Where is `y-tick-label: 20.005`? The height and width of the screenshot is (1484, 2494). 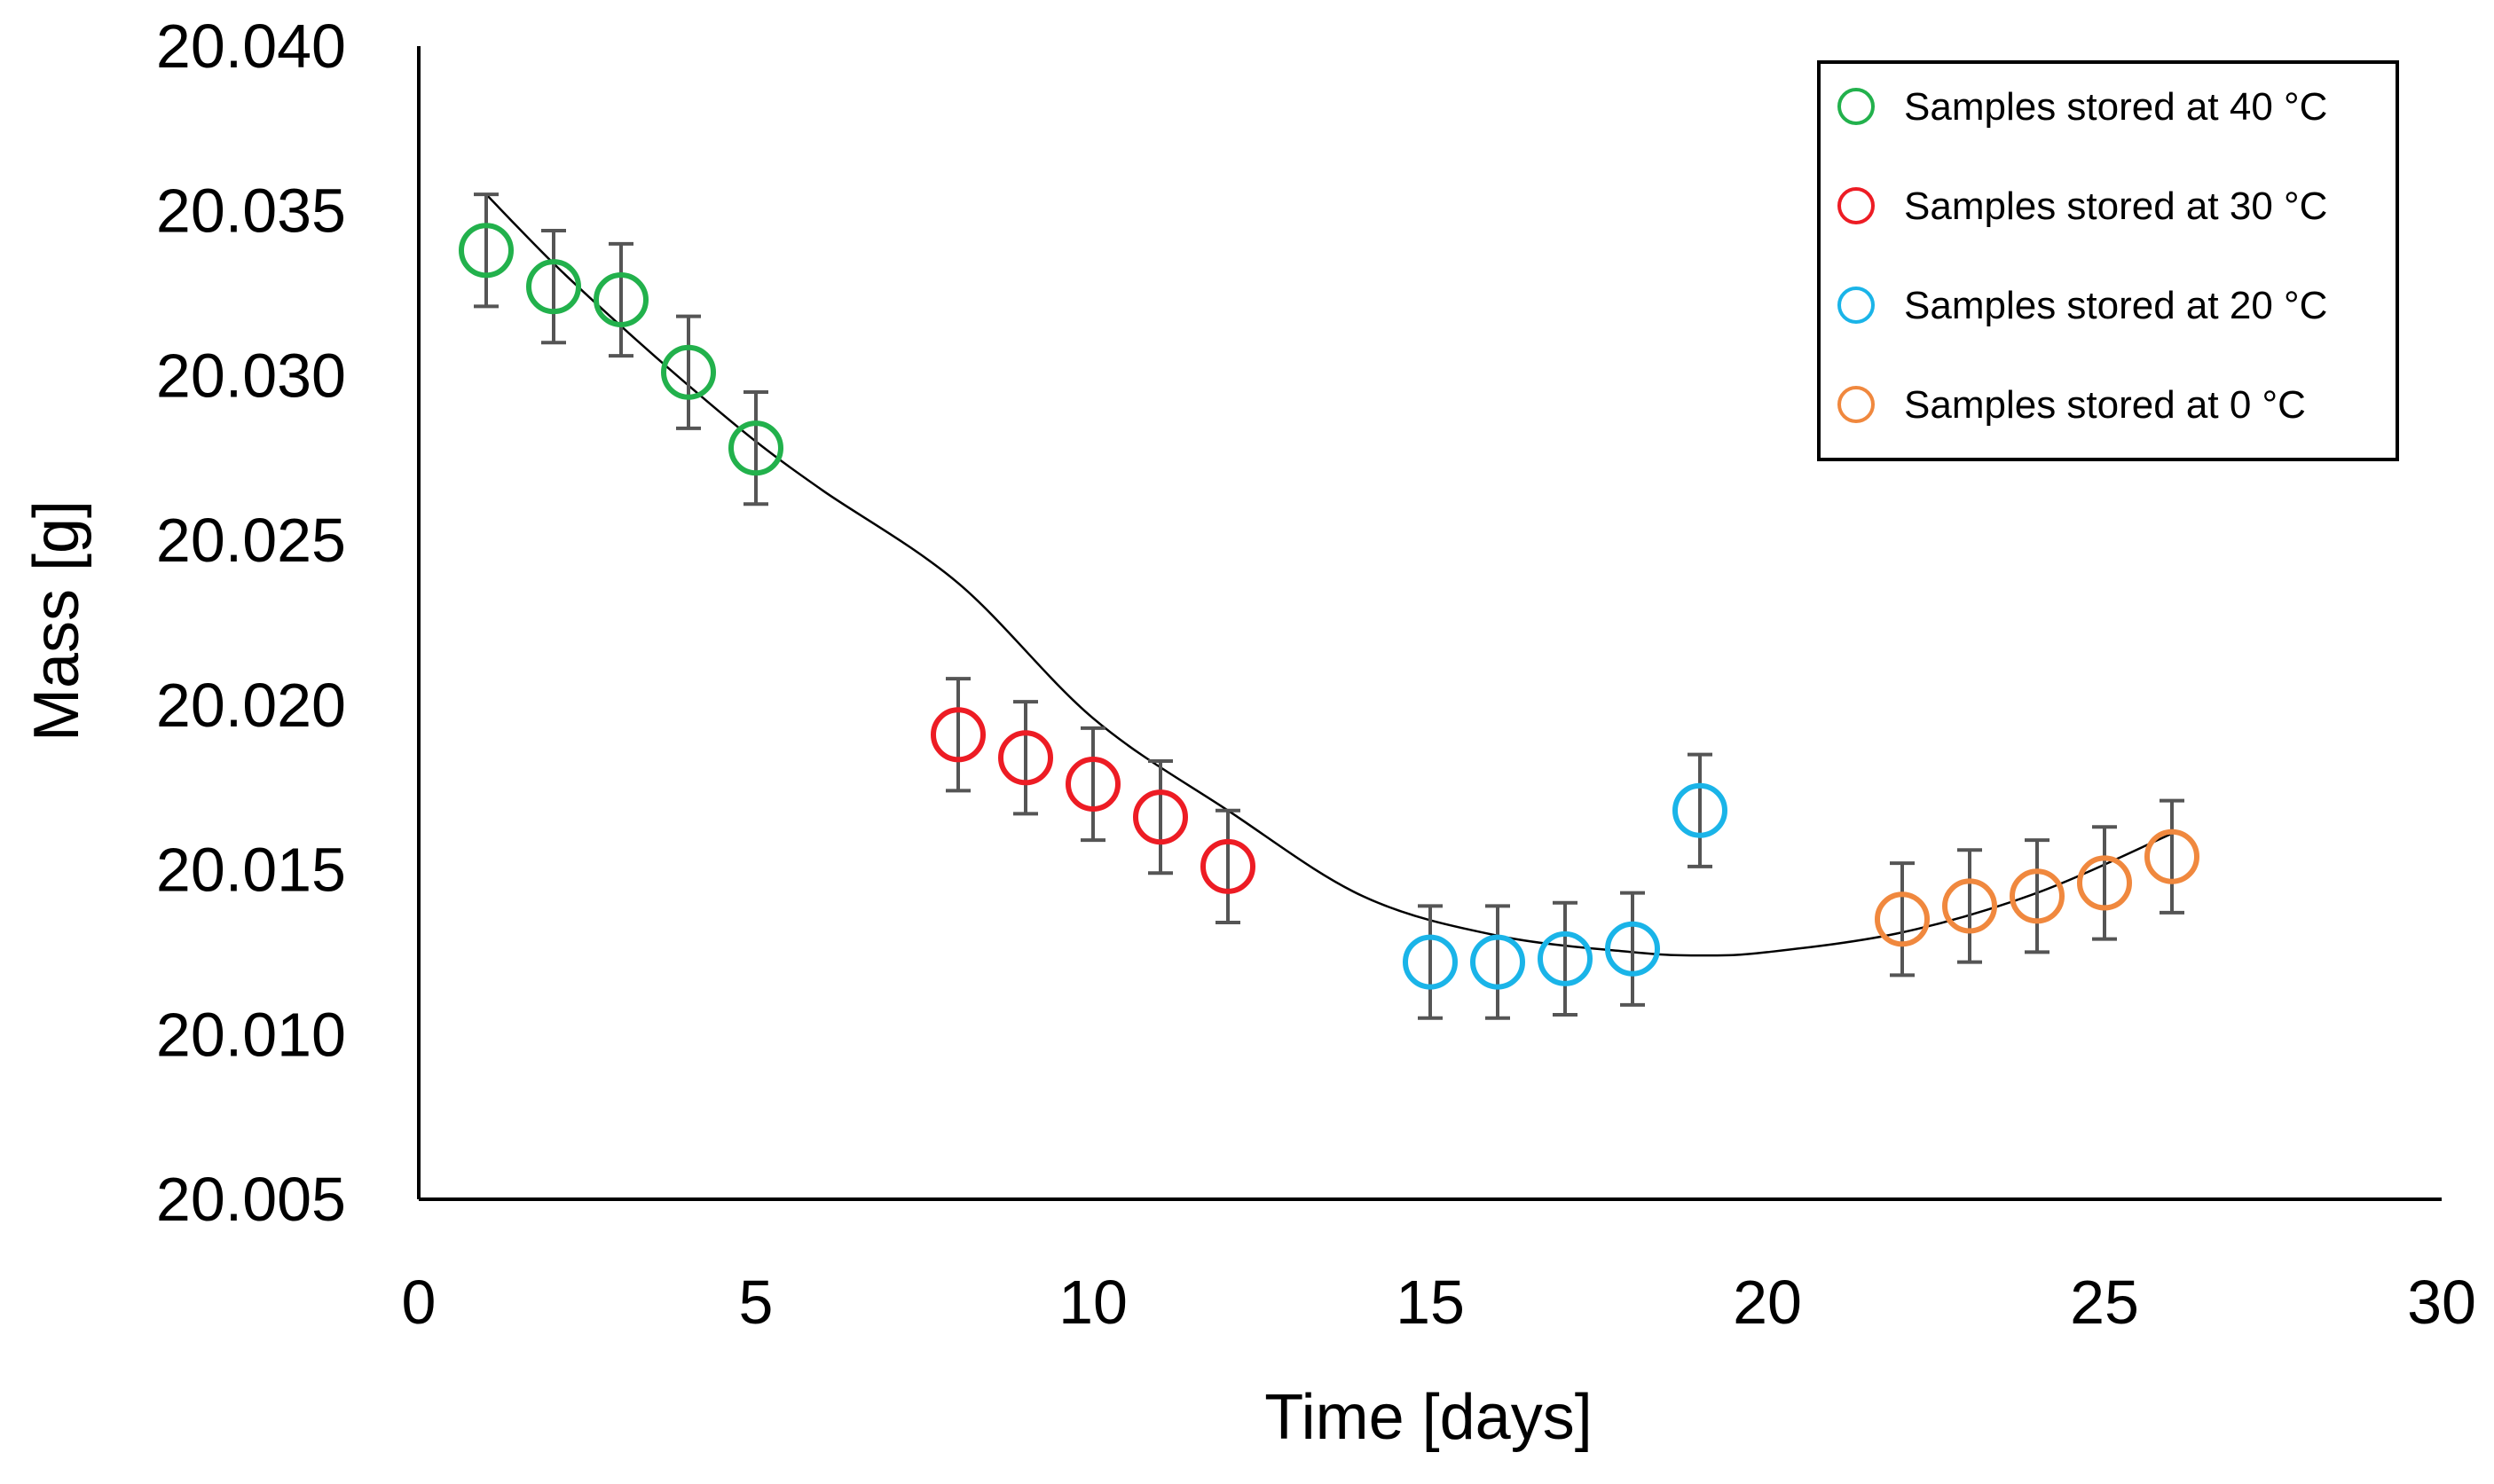
y-tick-label: 20.005 is located at coordinates (251, 1199).